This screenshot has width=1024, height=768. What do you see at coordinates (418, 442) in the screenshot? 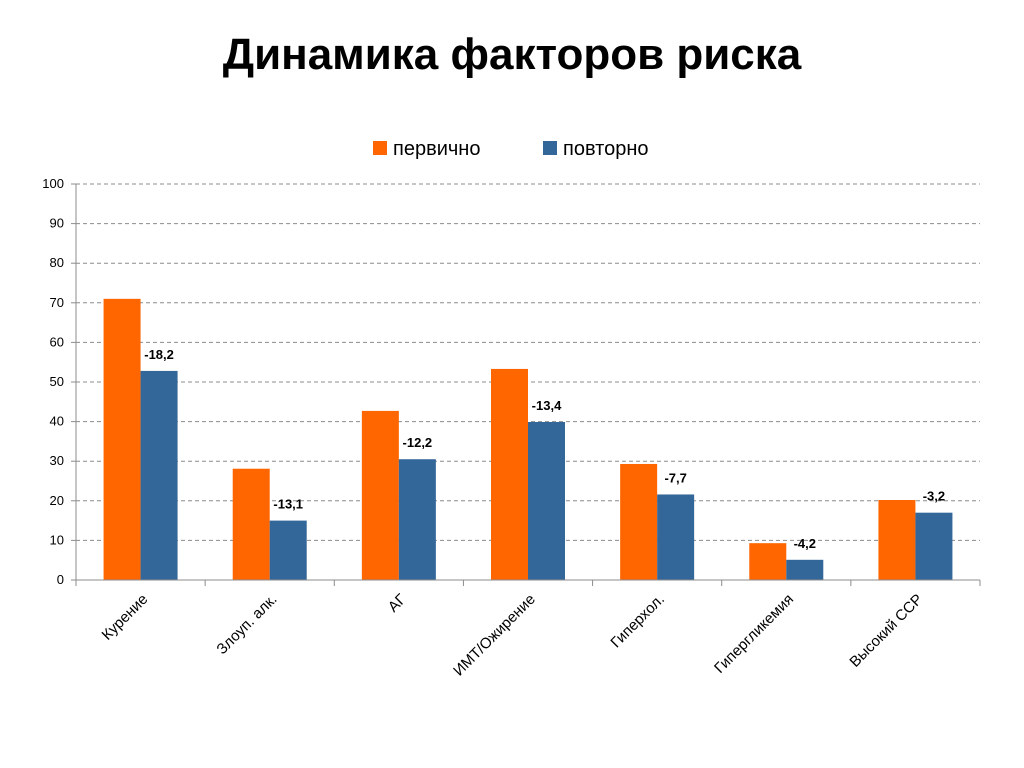
I see `data-label: -12,2` at bounding box center [418, 442].